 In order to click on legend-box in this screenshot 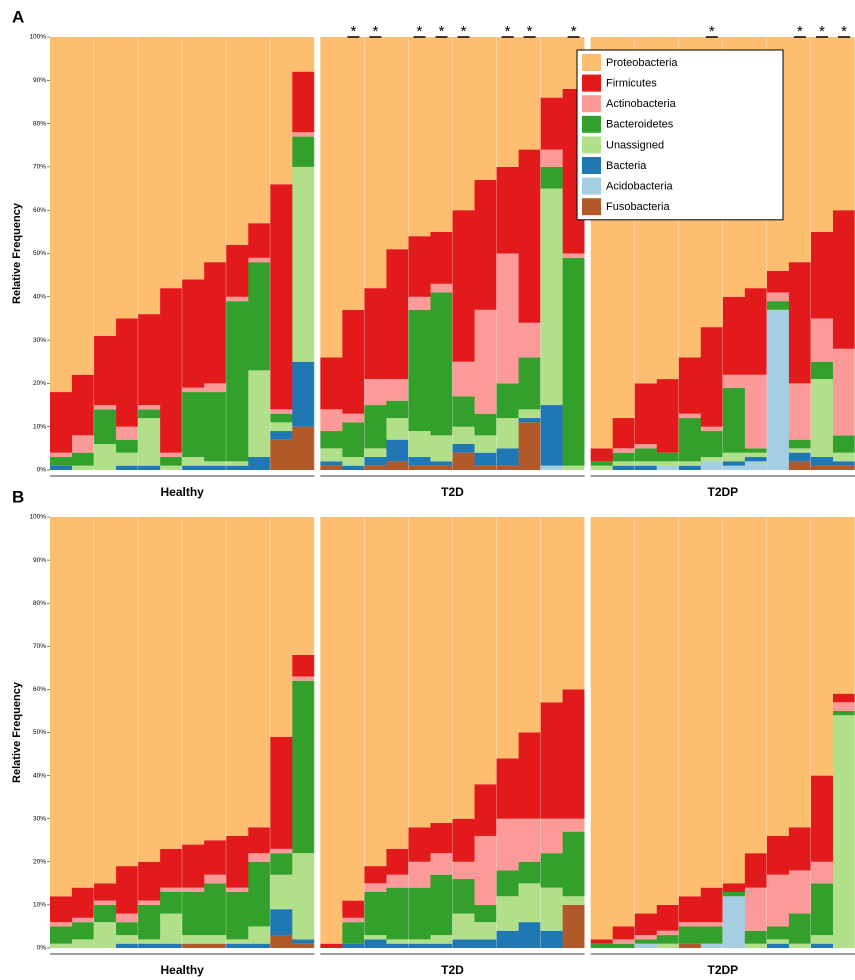, I will do `click(680, 135)`.